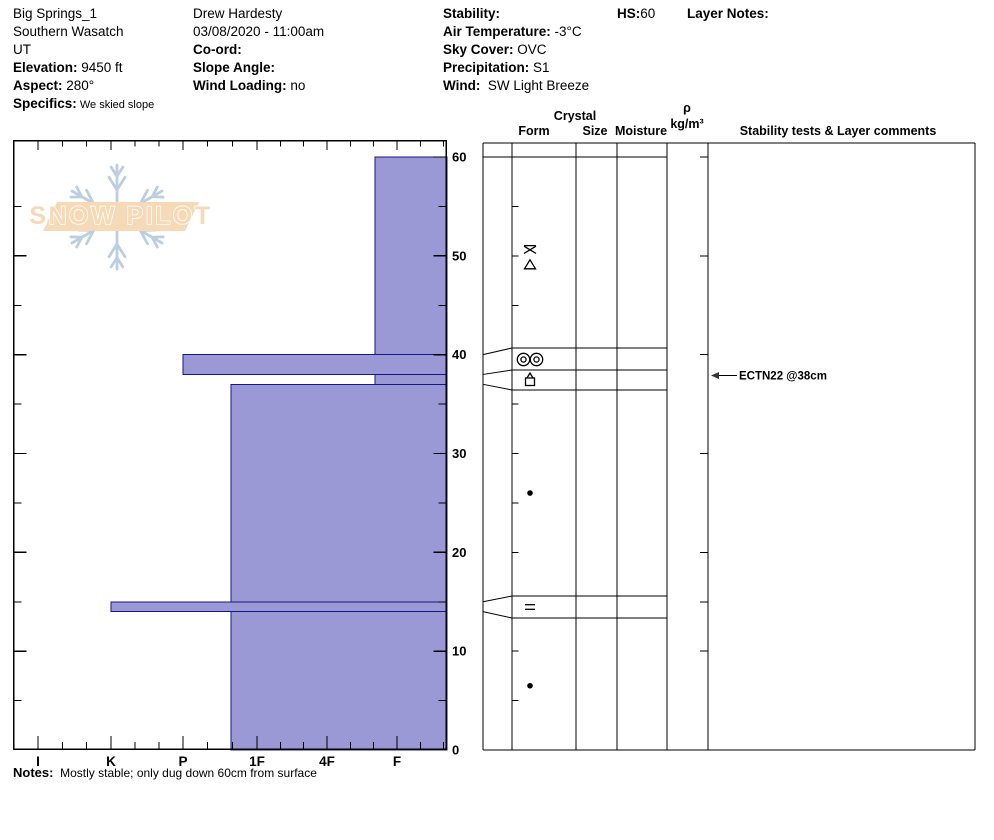  What do you see at coordinates (530, 49) in the screenshot?
I see `field-value: OVC` at bounding box center [530, 49].